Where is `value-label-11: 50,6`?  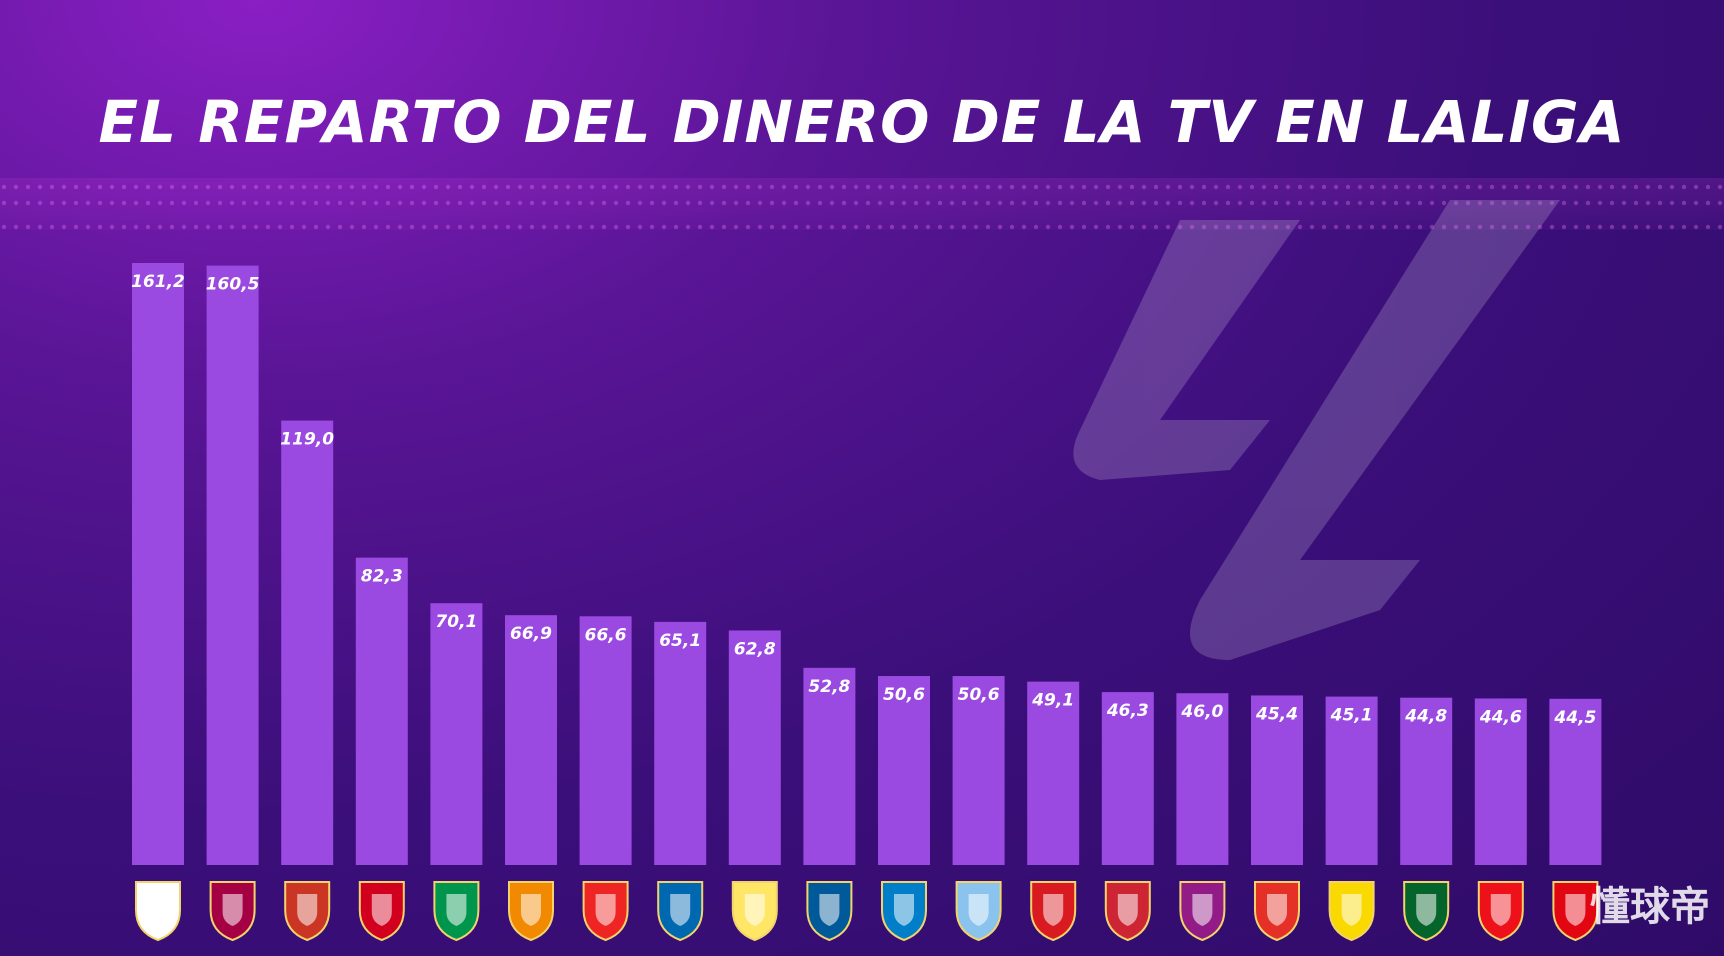
value-label-11: 50,6 is located at coordinates (904, 695).